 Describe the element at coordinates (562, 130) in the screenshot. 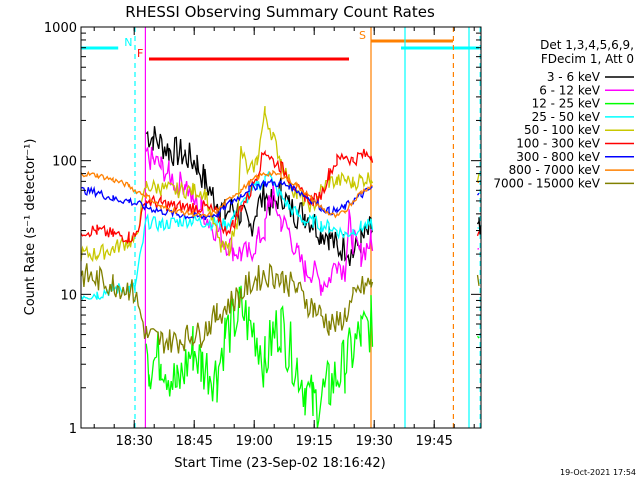

I see `legend-label: 50 - 100 keV` at that location.